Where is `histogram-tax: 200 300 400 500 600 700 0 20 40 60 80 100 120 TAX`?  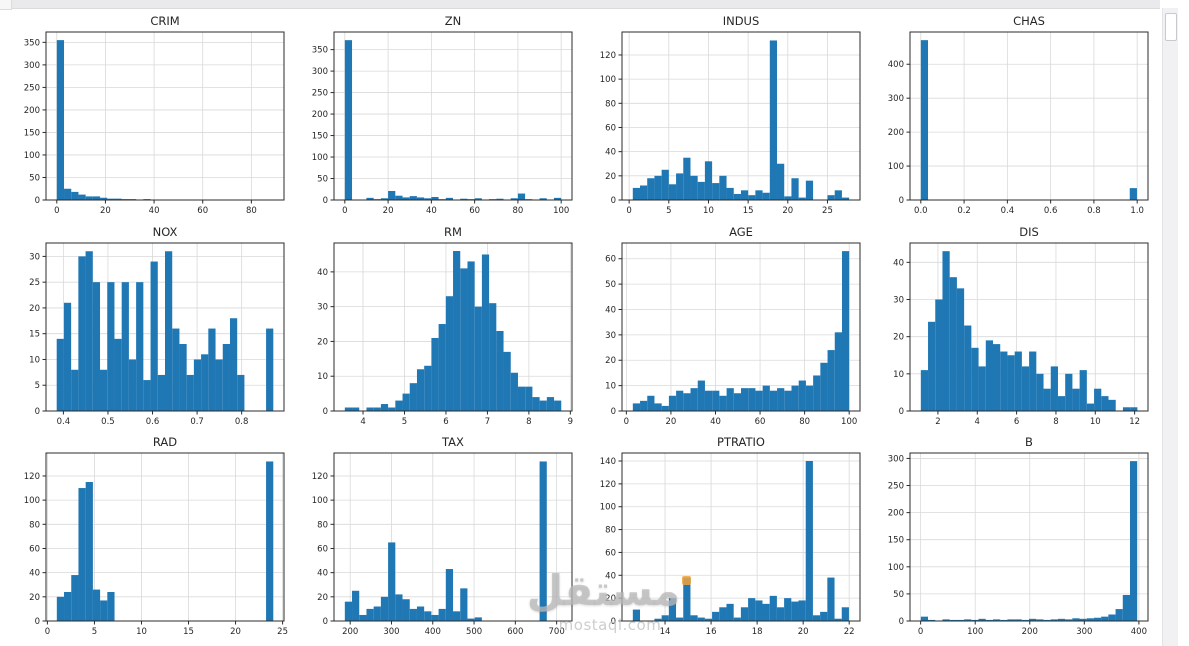 histogram-tax: 200 300 400 500 600 700 0 20 40 60 80 100 120 TAX is located at coordinates (442, 536).